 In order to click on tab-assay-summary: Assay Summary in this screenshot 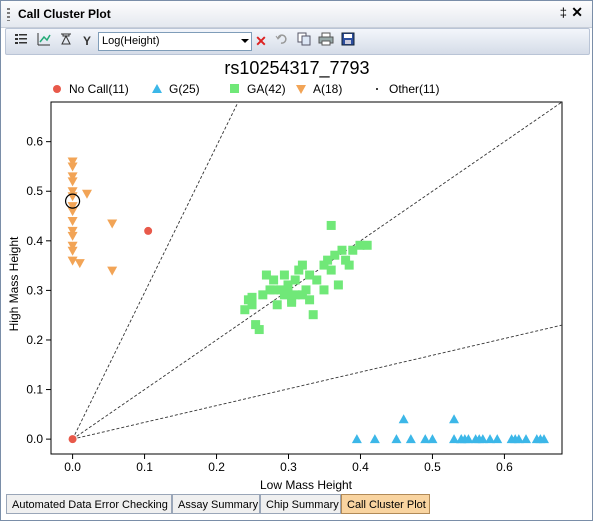, I will do `click(216, 504)`.